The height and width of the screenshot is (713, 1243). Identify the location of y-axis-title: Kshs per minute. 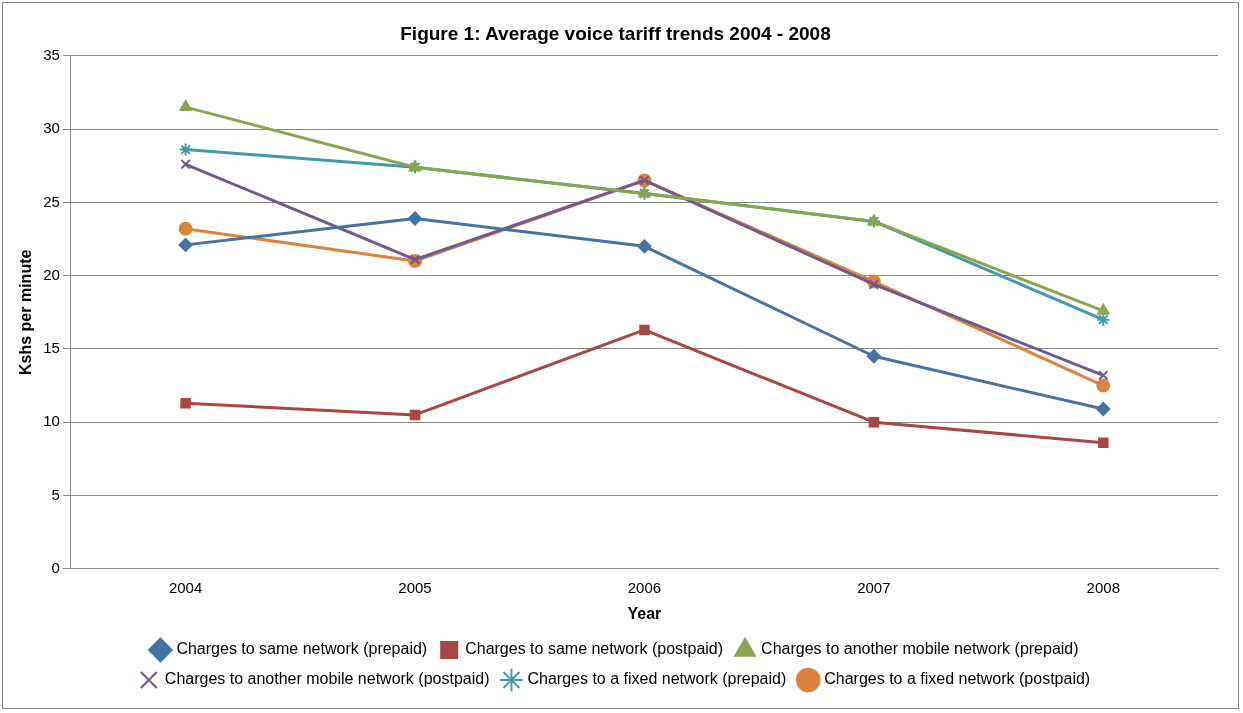
(26, 312).